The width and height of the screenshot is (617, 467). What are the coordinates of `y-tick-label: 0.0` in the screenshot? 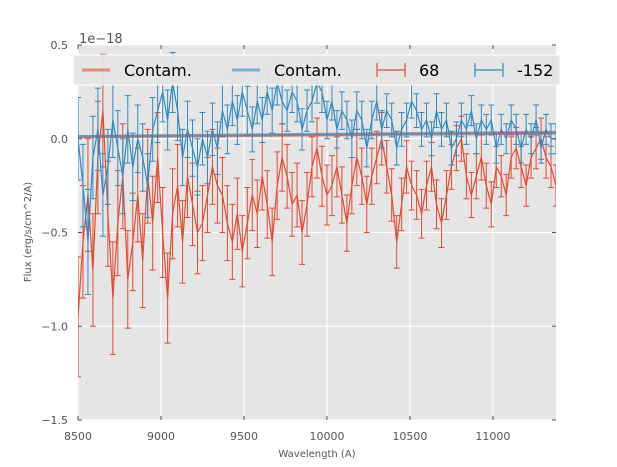 It's located at (60, 139).